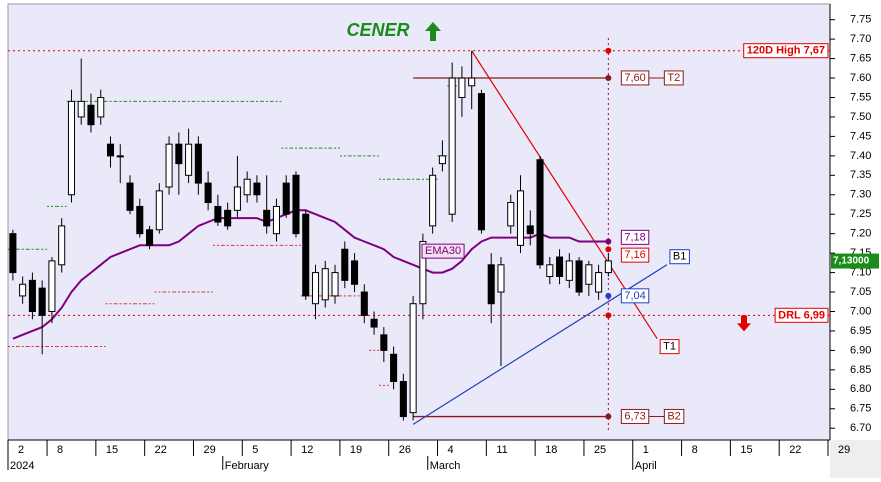 The width and height of the screenshot is (881, 482). What do you see at coordinates (608, 416) in the screenshot?
I see `target-dot` at bounding box center [608, 416].